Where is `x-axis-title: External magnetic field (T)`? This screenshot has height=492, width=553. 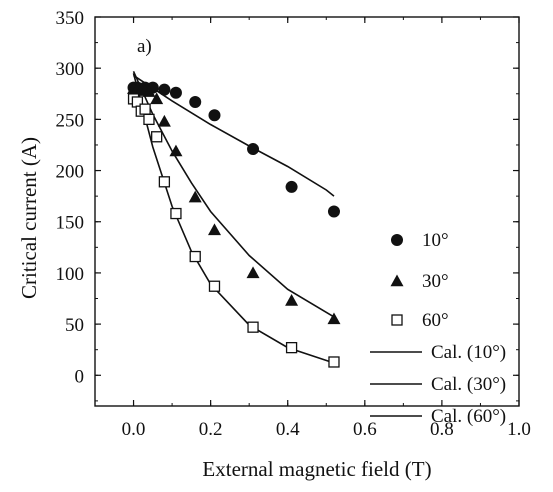
x-axis-title: External magnetic field (T) is located at coordinates (316, 469).